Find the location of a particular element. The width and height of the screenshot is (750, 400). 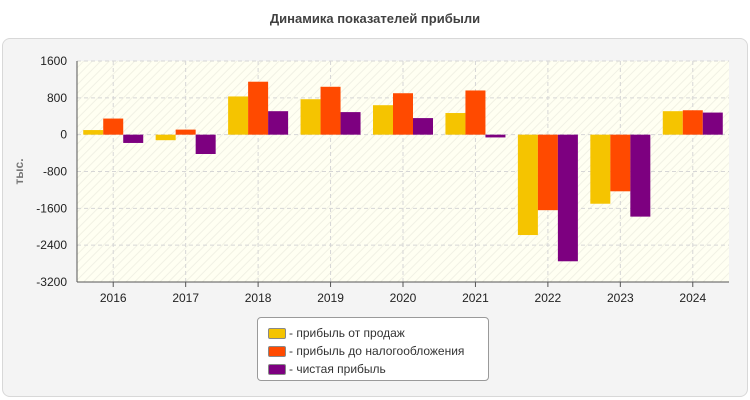

y-tick-label: -1600 is located at coordinates (51, 208).